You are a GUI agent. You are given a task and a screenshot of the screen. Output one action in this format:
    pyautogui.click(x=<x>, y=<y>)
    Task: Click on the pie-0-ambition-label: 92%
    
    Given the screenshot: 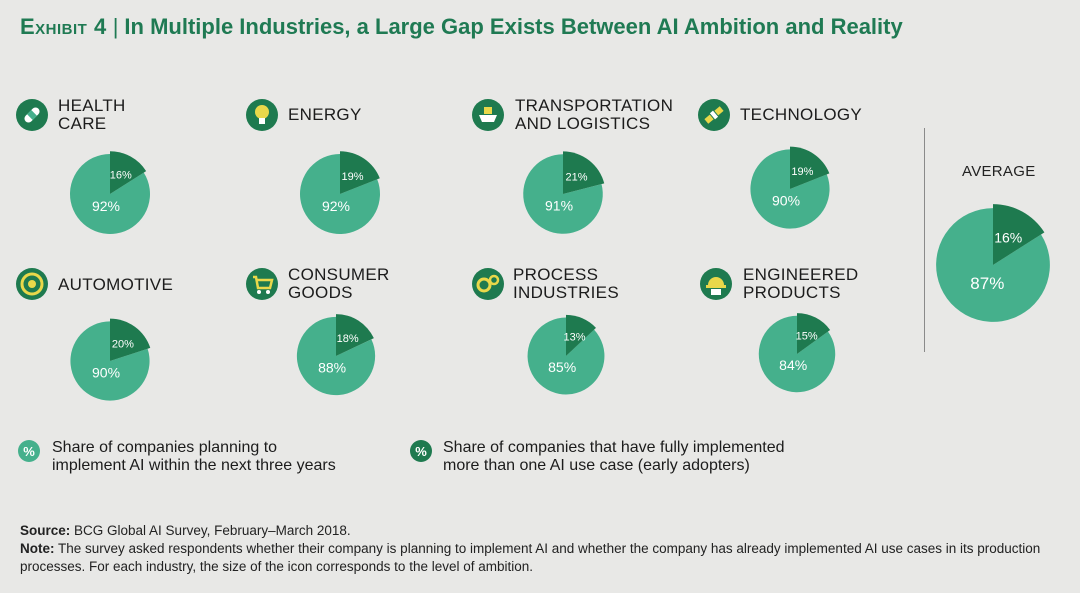 What is the action you would take?
    pyautogui.click(x=106, y=206)
    